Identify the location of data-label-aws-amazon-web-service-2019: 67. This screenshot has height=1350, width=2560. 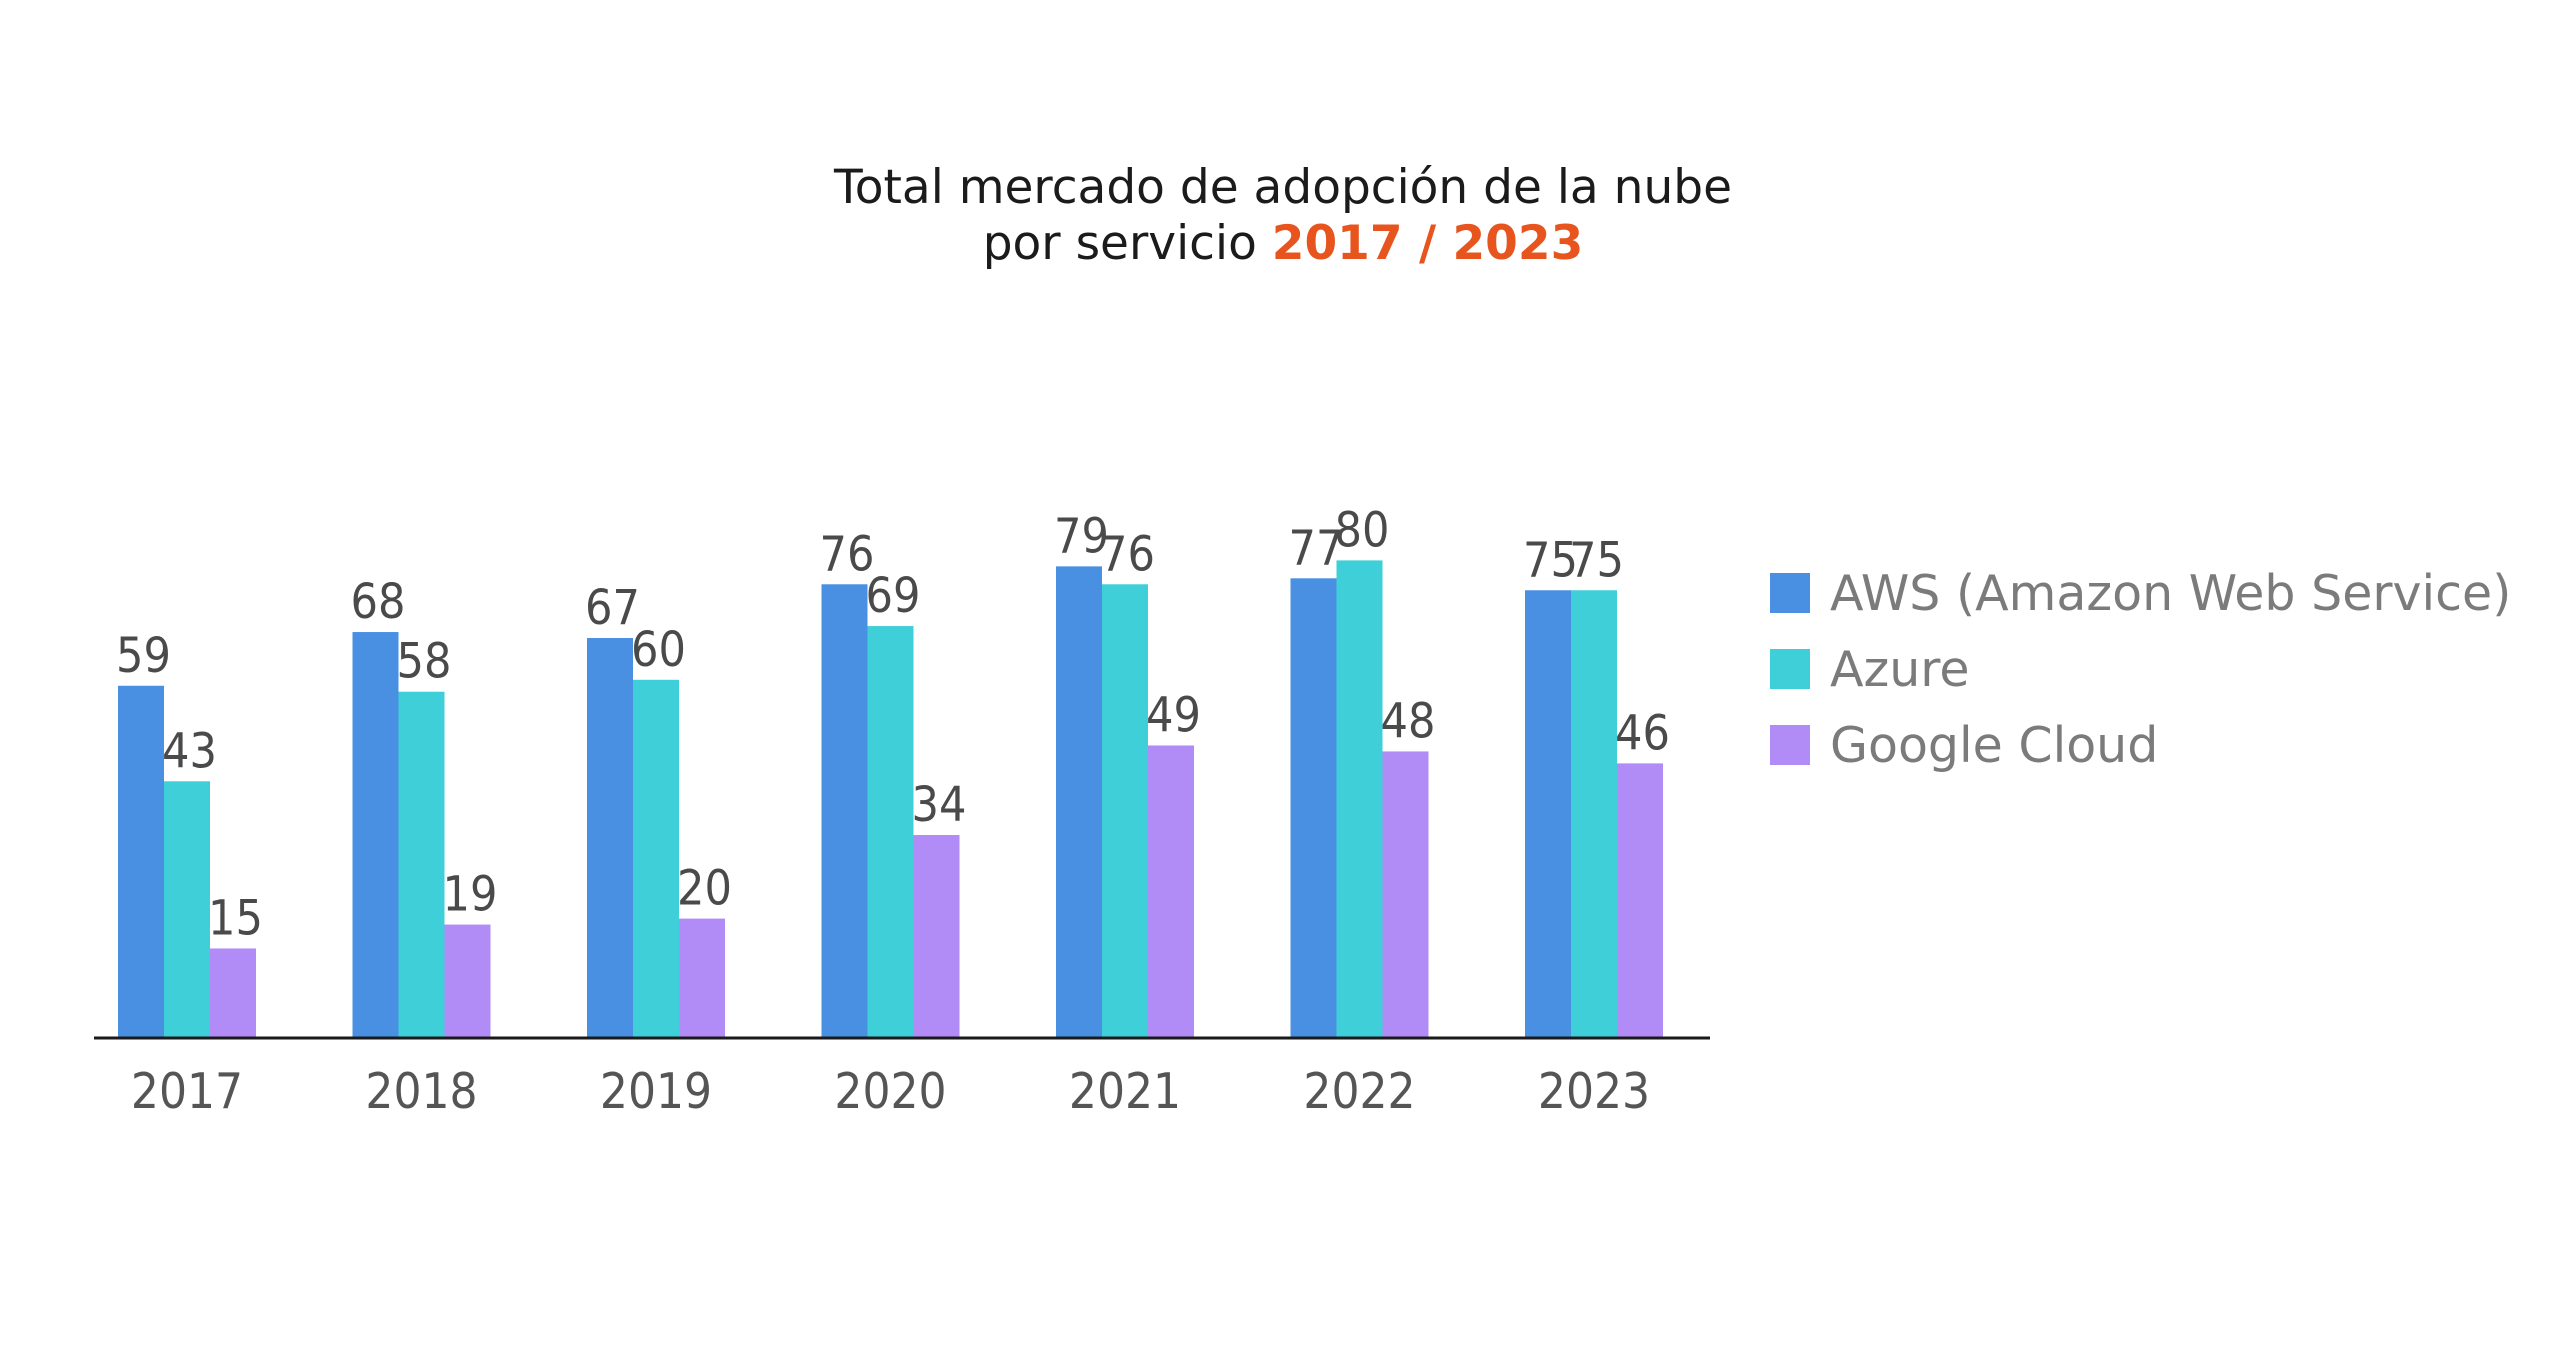
(612, 608).